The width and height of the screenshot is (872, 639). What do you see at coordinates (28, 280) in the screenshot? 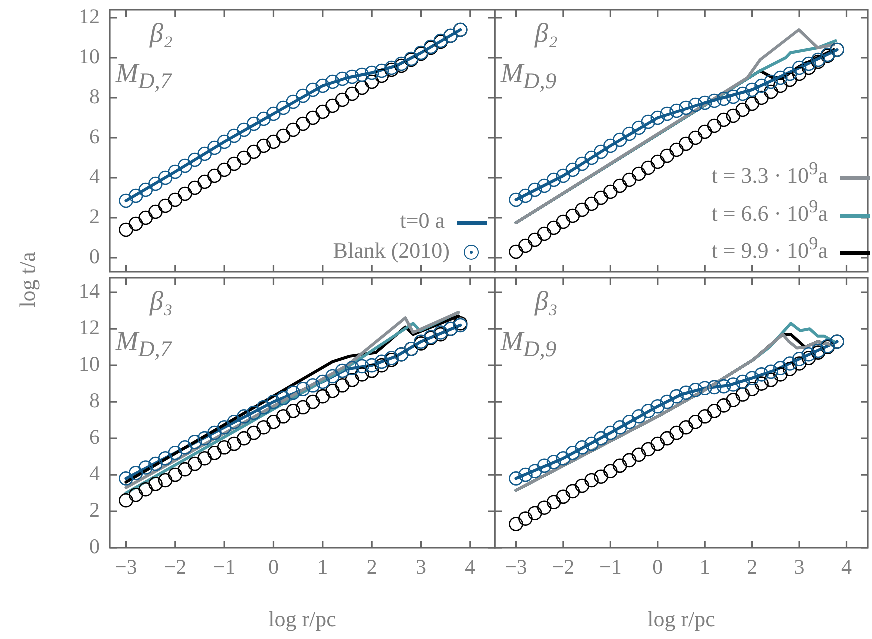
I see `y-axis-title: log t/a` at bounding box center [28, 280].